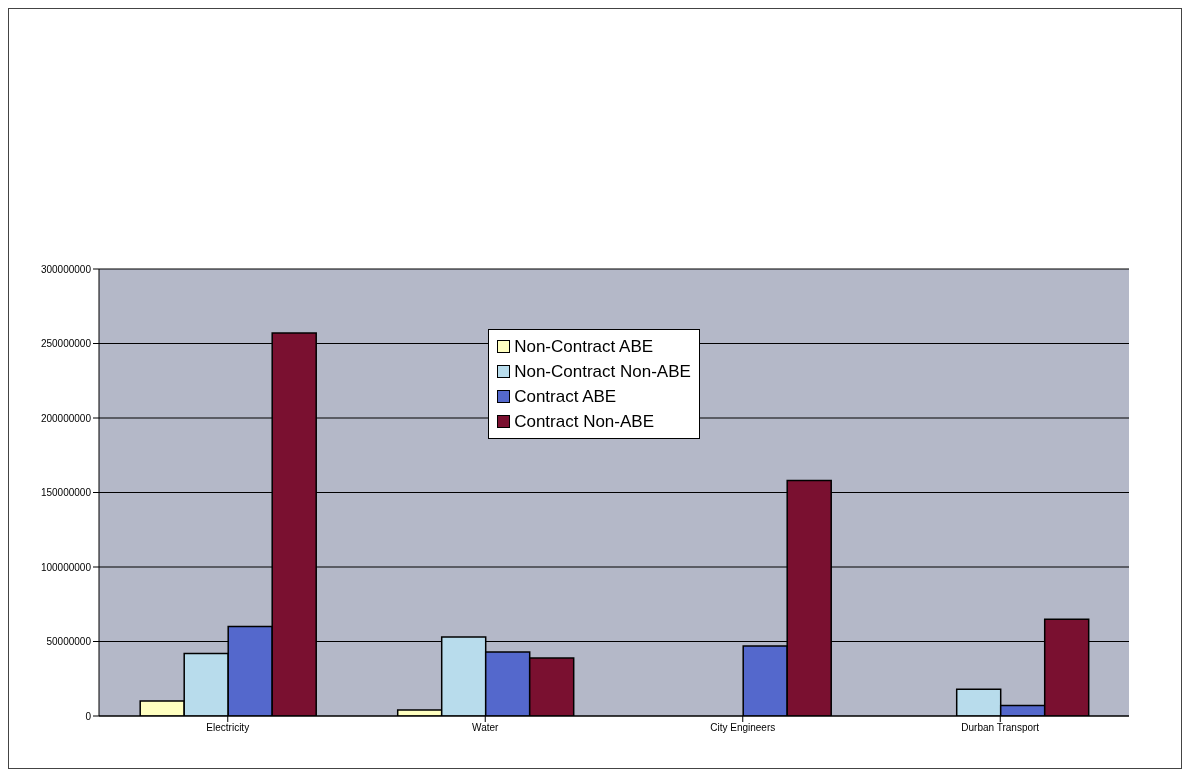 The width and height of the screenshot is (1190, 777). What do you see at coordinates (228, 728) in the screenshot?
I see `x-tick-label: Electricity` at bounding box center [228, 728].